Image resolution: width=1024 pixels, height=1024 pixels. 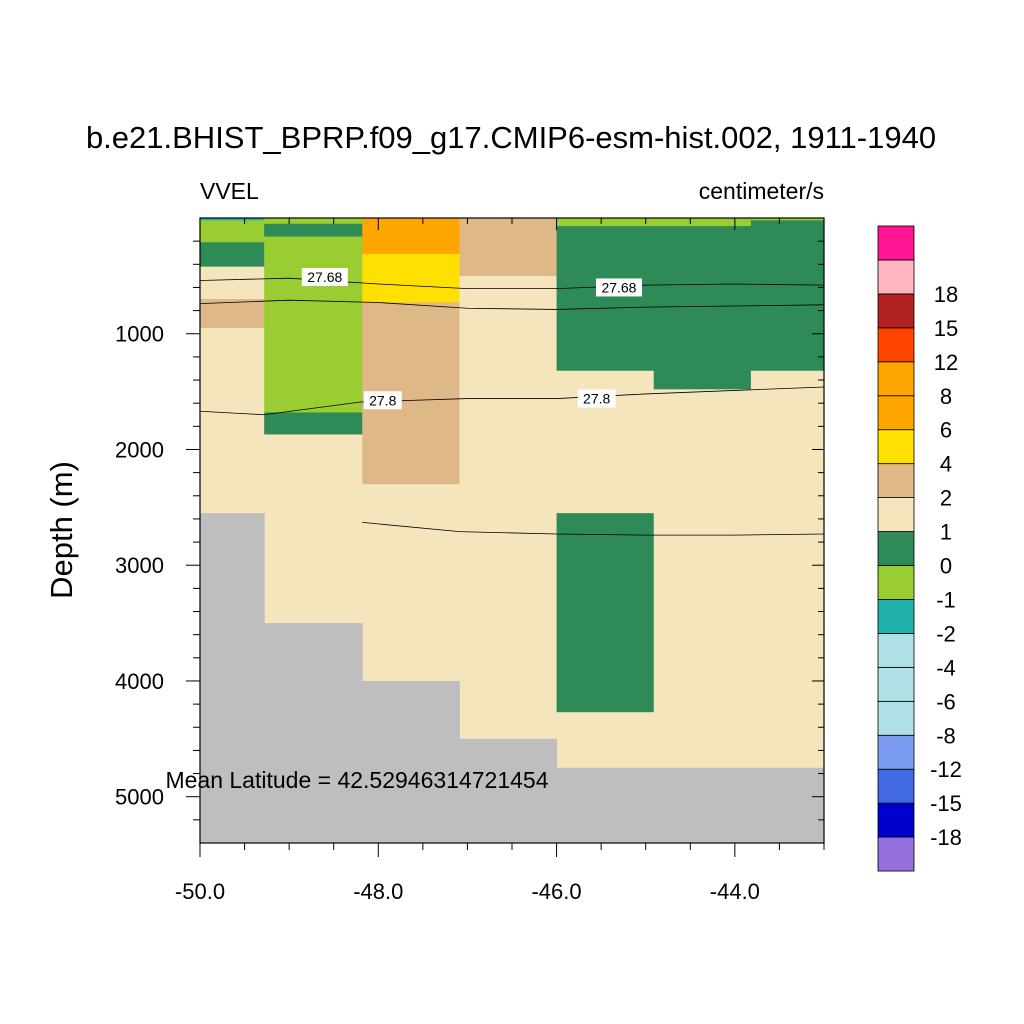 I want to click on colorbar-label: 4, so click(x=946, y=464).